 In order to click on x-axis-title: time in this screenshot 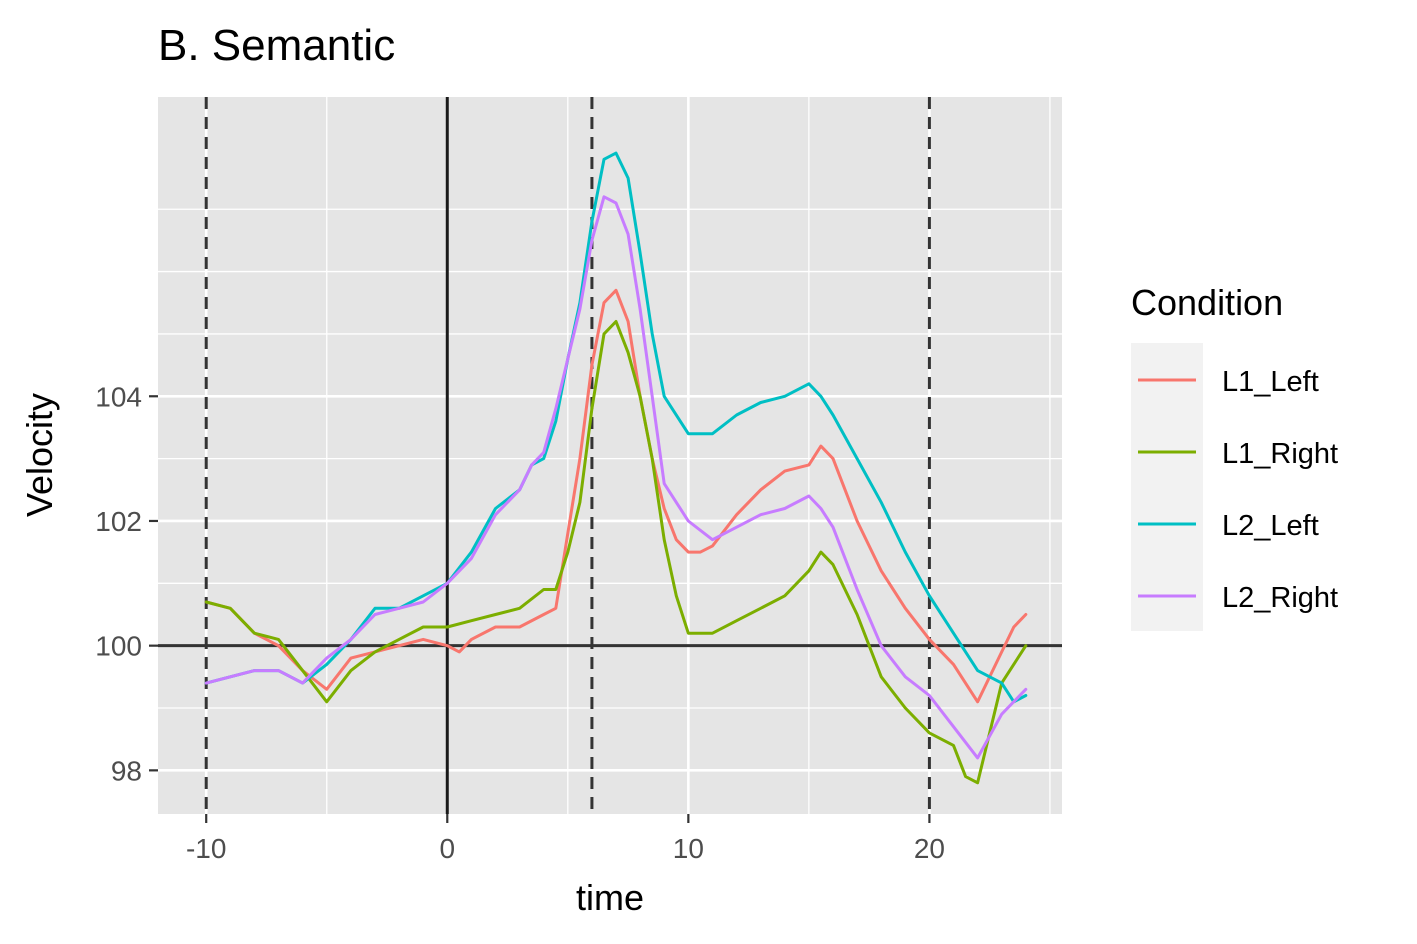, I will do `click(610, 897)`.